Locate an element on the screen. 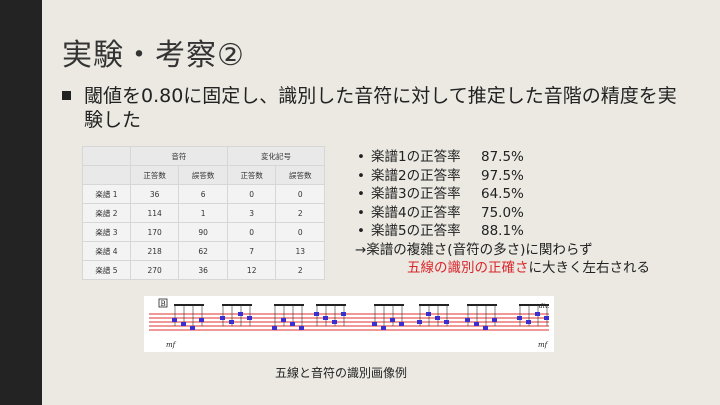  table-cell: 114 is located at coordinates (154, 213).